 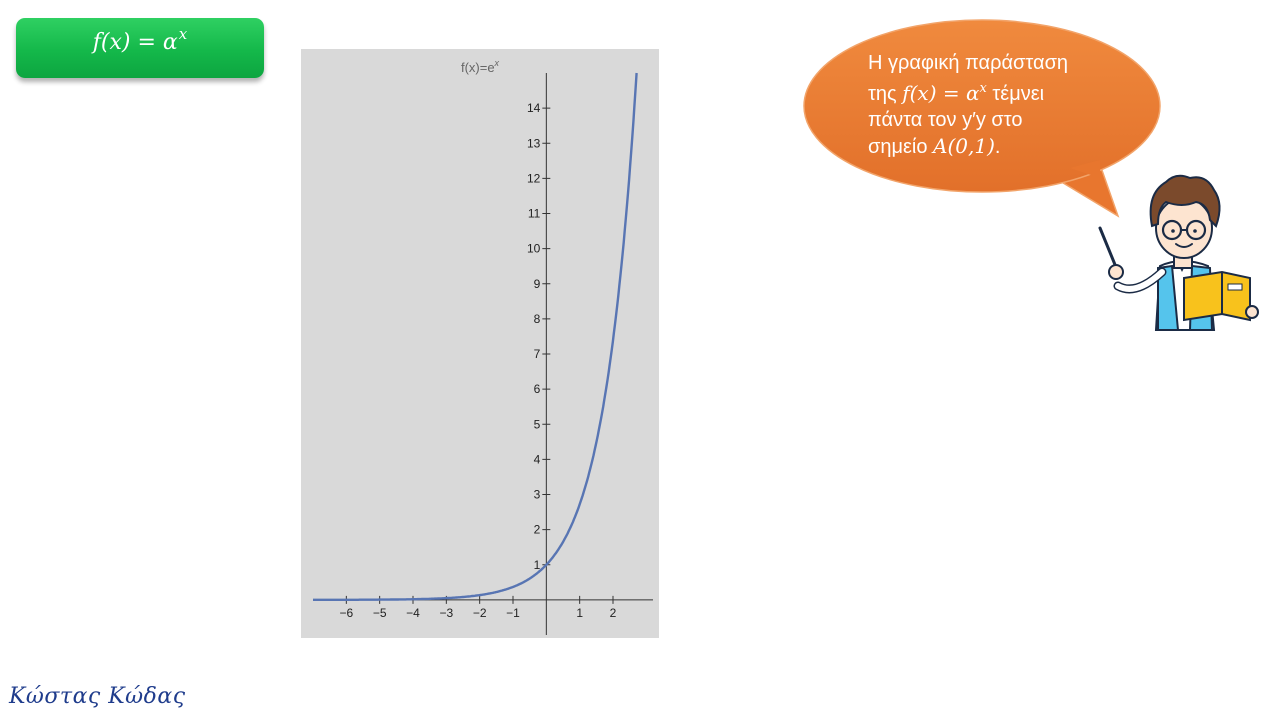 I want to click on formula-title-main: f(x) = α, so click(x=135, y=42).